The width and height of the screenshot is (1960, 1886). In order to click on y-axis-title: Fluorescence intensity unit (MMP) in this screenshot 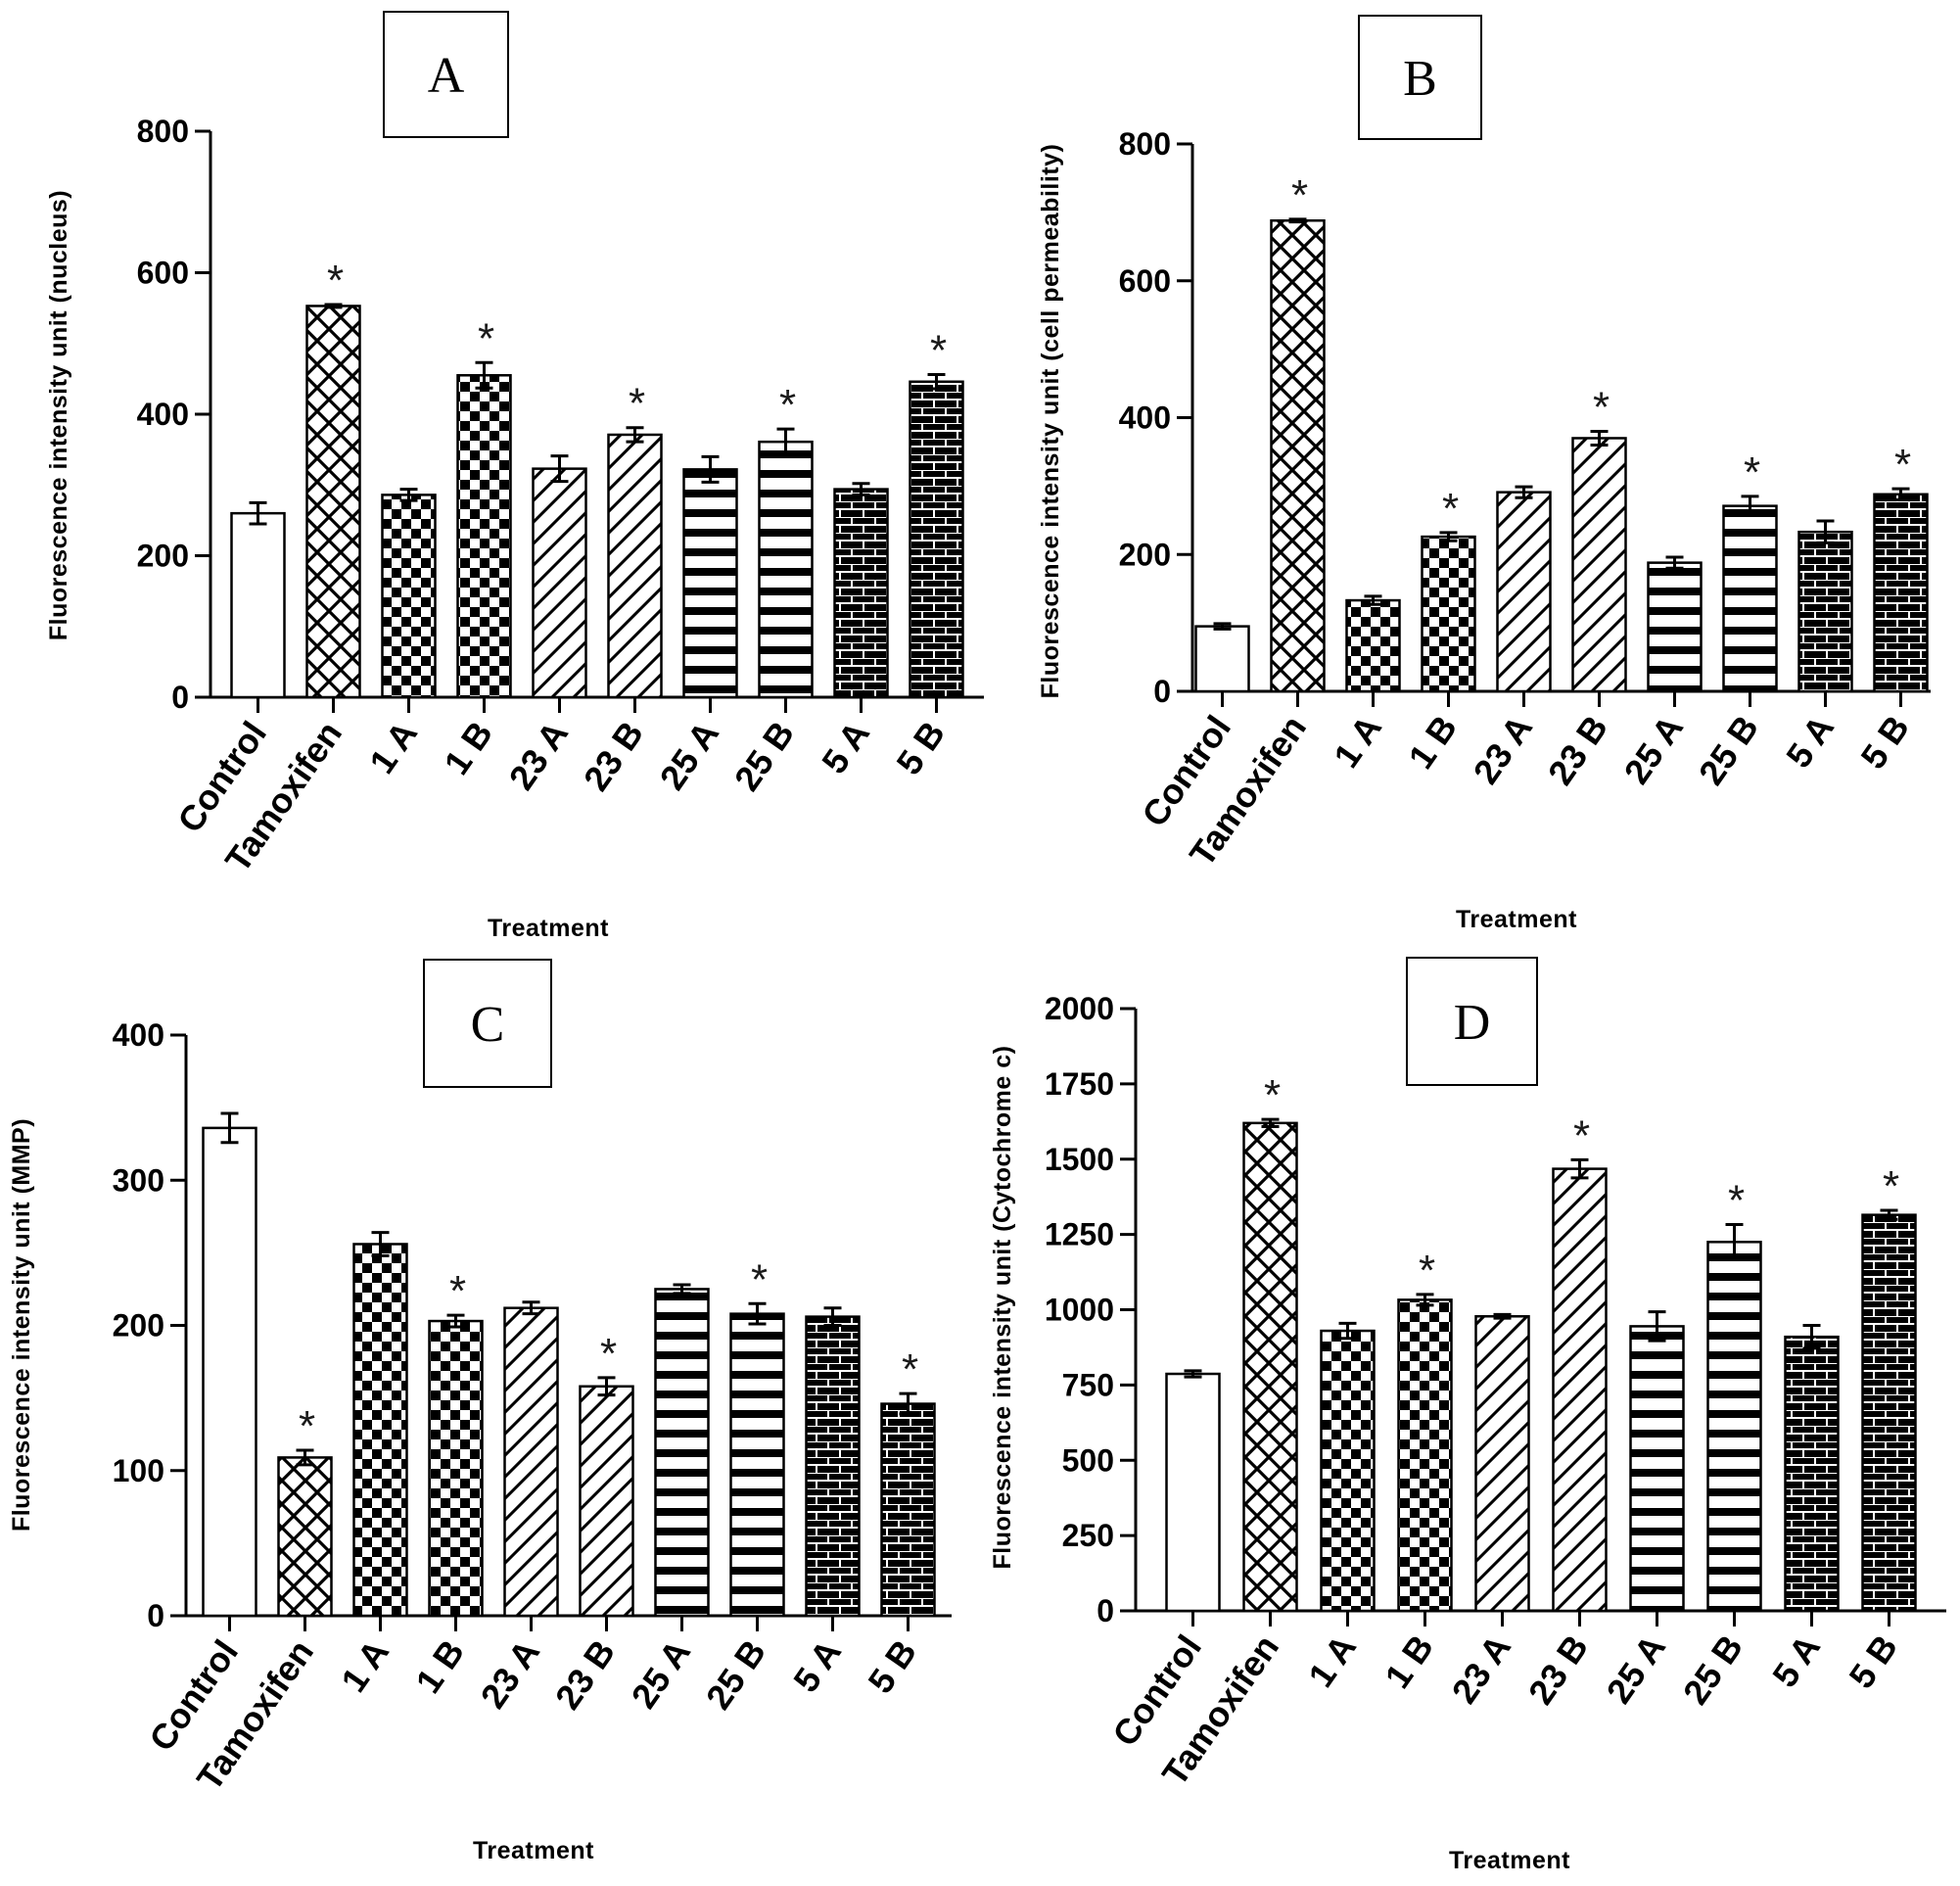, I will do `click(21, 1325)`.